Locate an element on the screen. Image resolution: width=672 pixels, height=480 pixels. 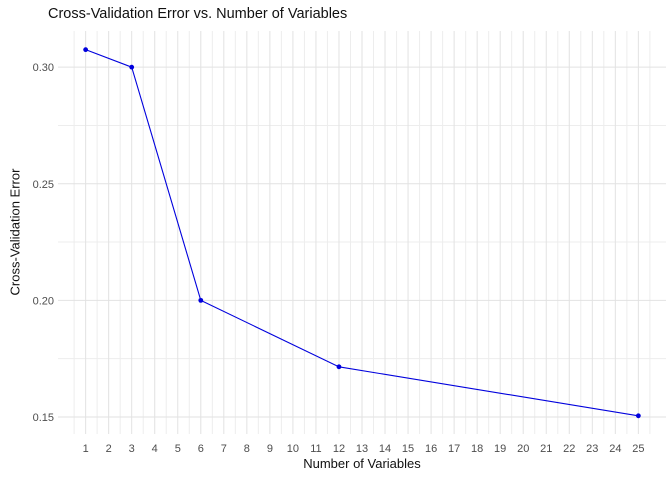
x-tick-label: 15 is located at coordinates (408, 449).